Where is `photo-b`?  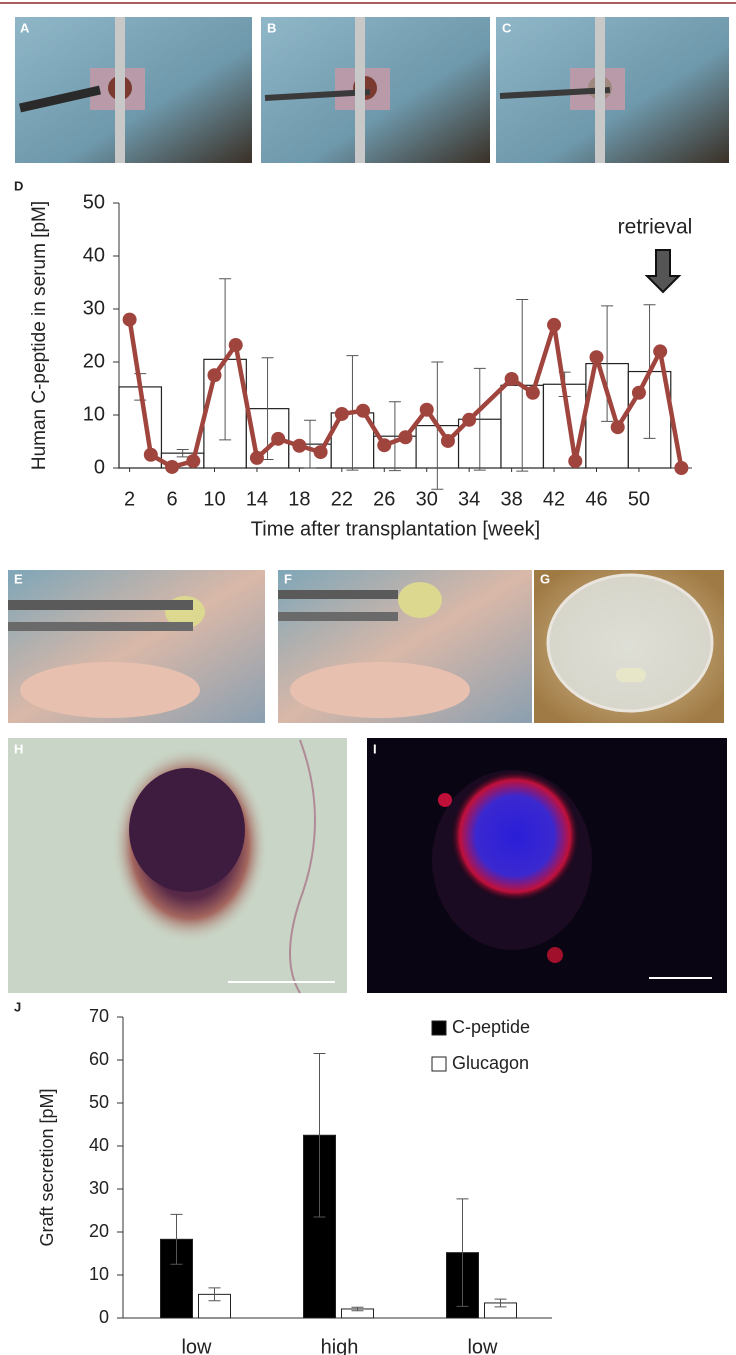 photo-b is located at coordinates (375, 90).